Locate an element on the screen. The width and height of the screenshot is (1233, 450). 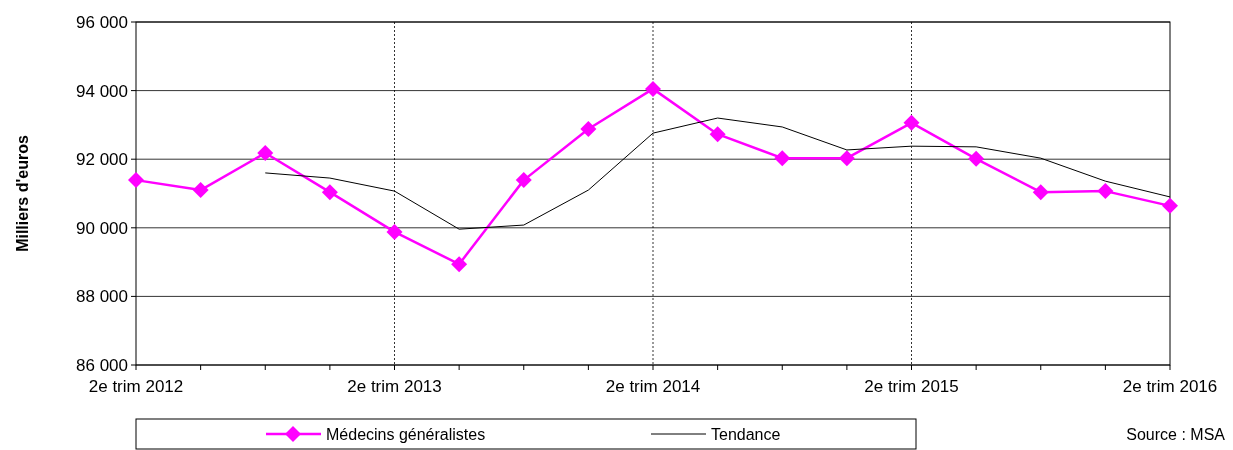
x-tick-label: 2e trim 2015 is located at coordinates (911, 386).